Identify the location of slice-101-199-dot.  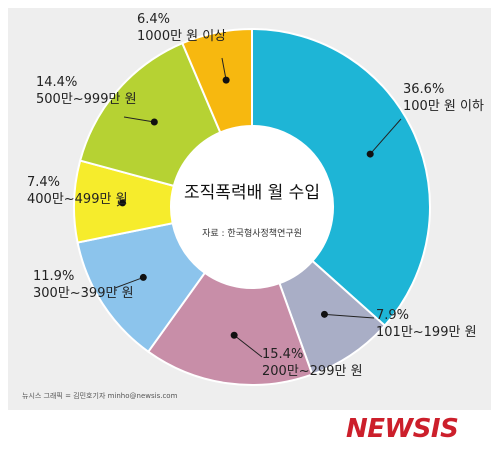
(324, 314).